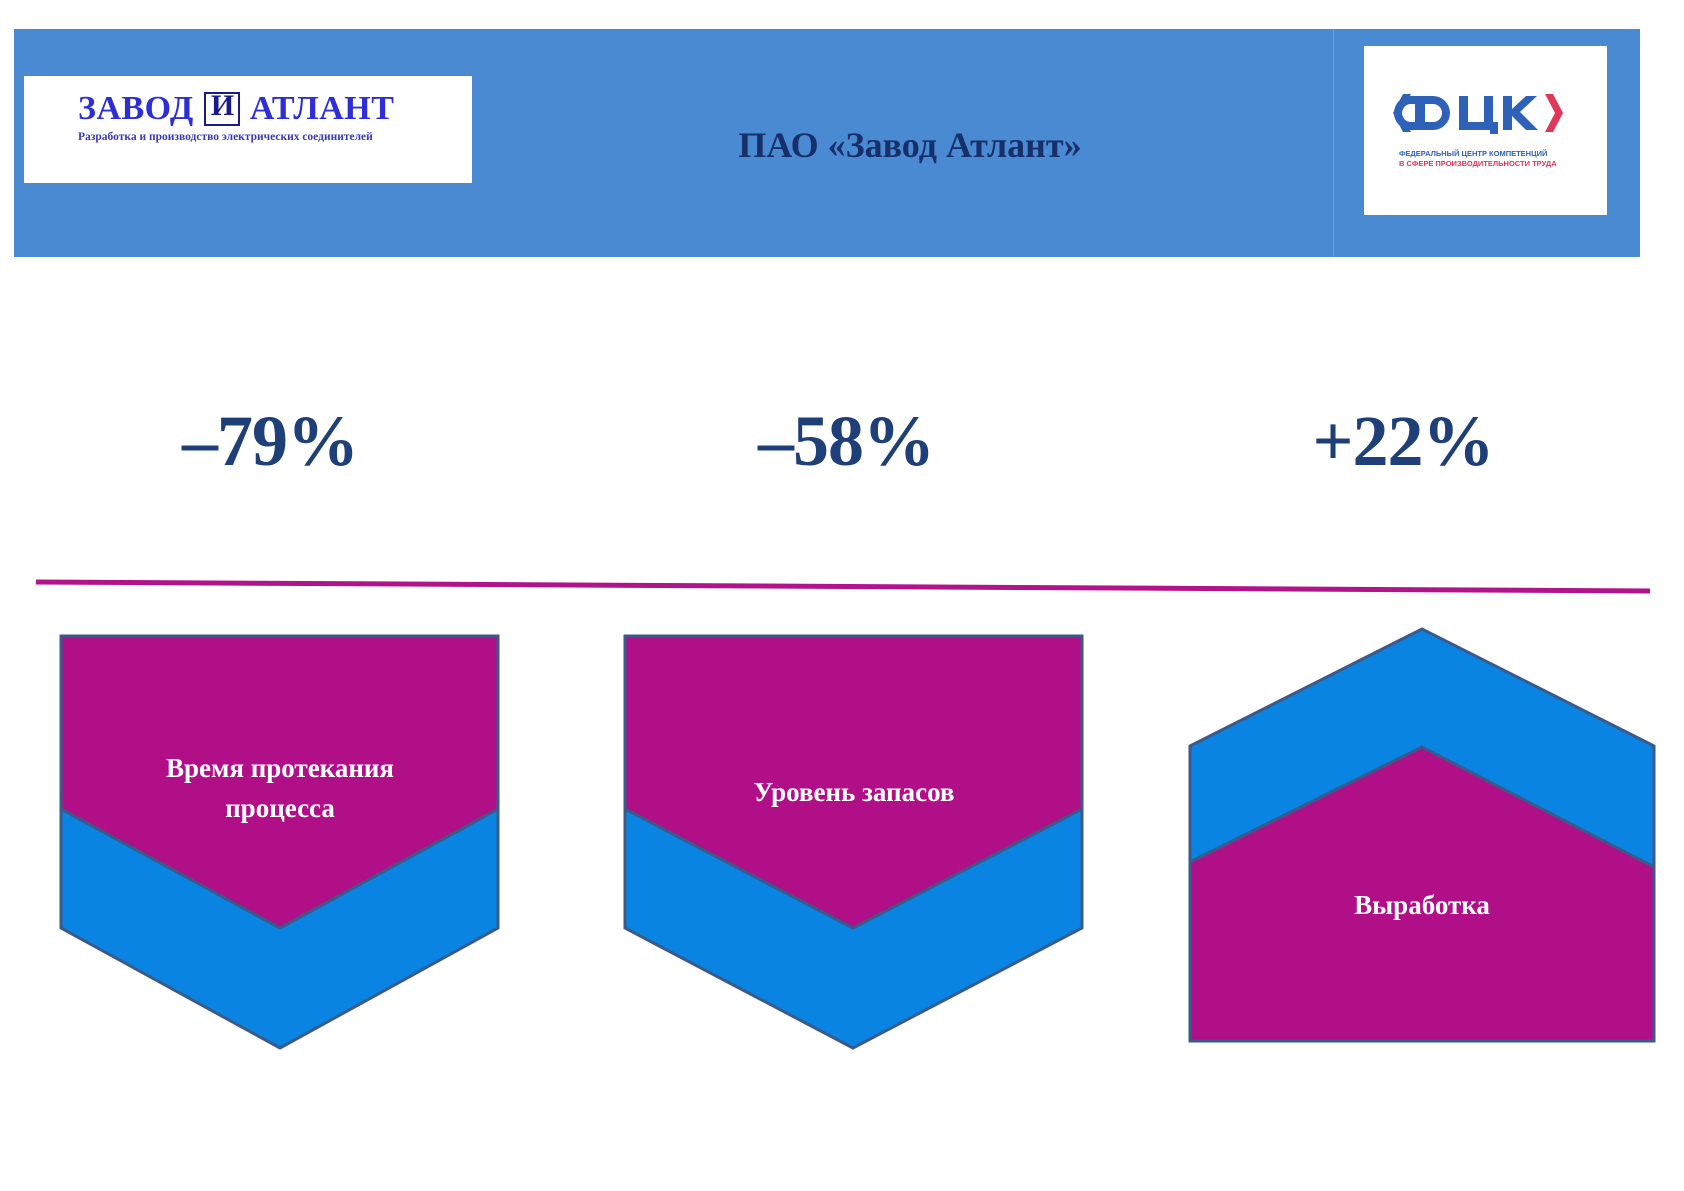 This screenshot has height=1191, width=1684. What do you see at coordinates (1333, 143) in the screenshot?
I see `header-divider` at bounding box center [1333, 143].